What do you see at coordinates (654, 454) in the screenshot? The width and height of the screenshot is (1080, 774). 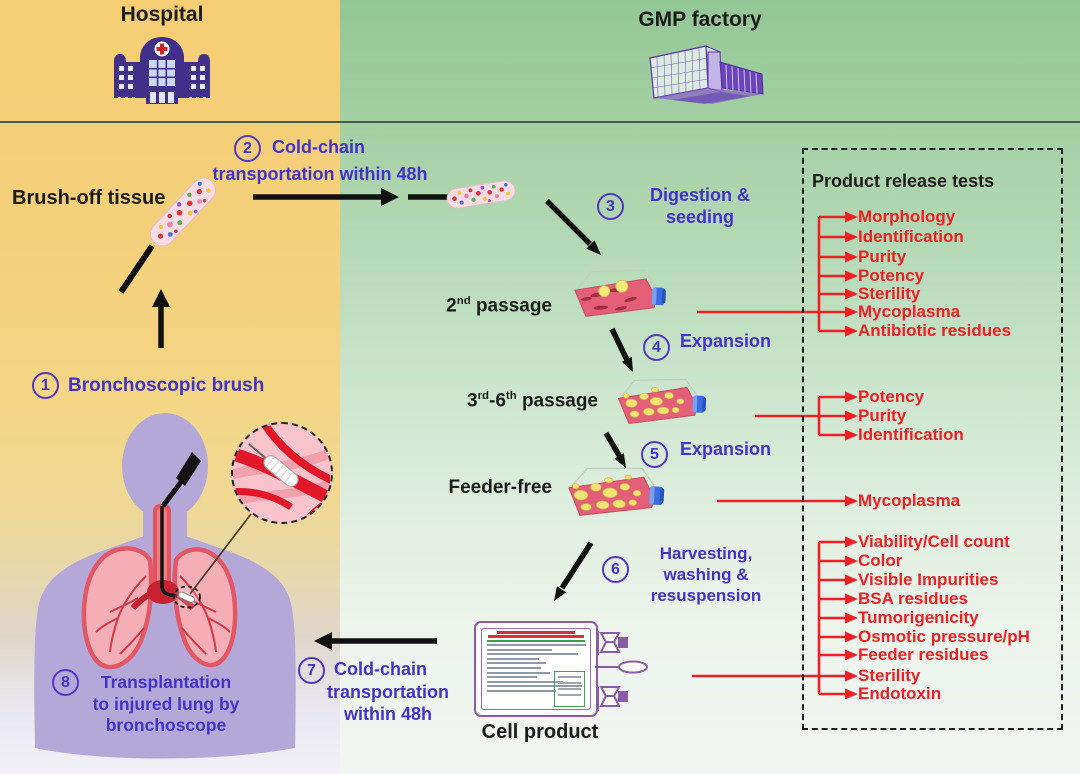 I see `step-5-number: 5` at bounding box center [654, 454].